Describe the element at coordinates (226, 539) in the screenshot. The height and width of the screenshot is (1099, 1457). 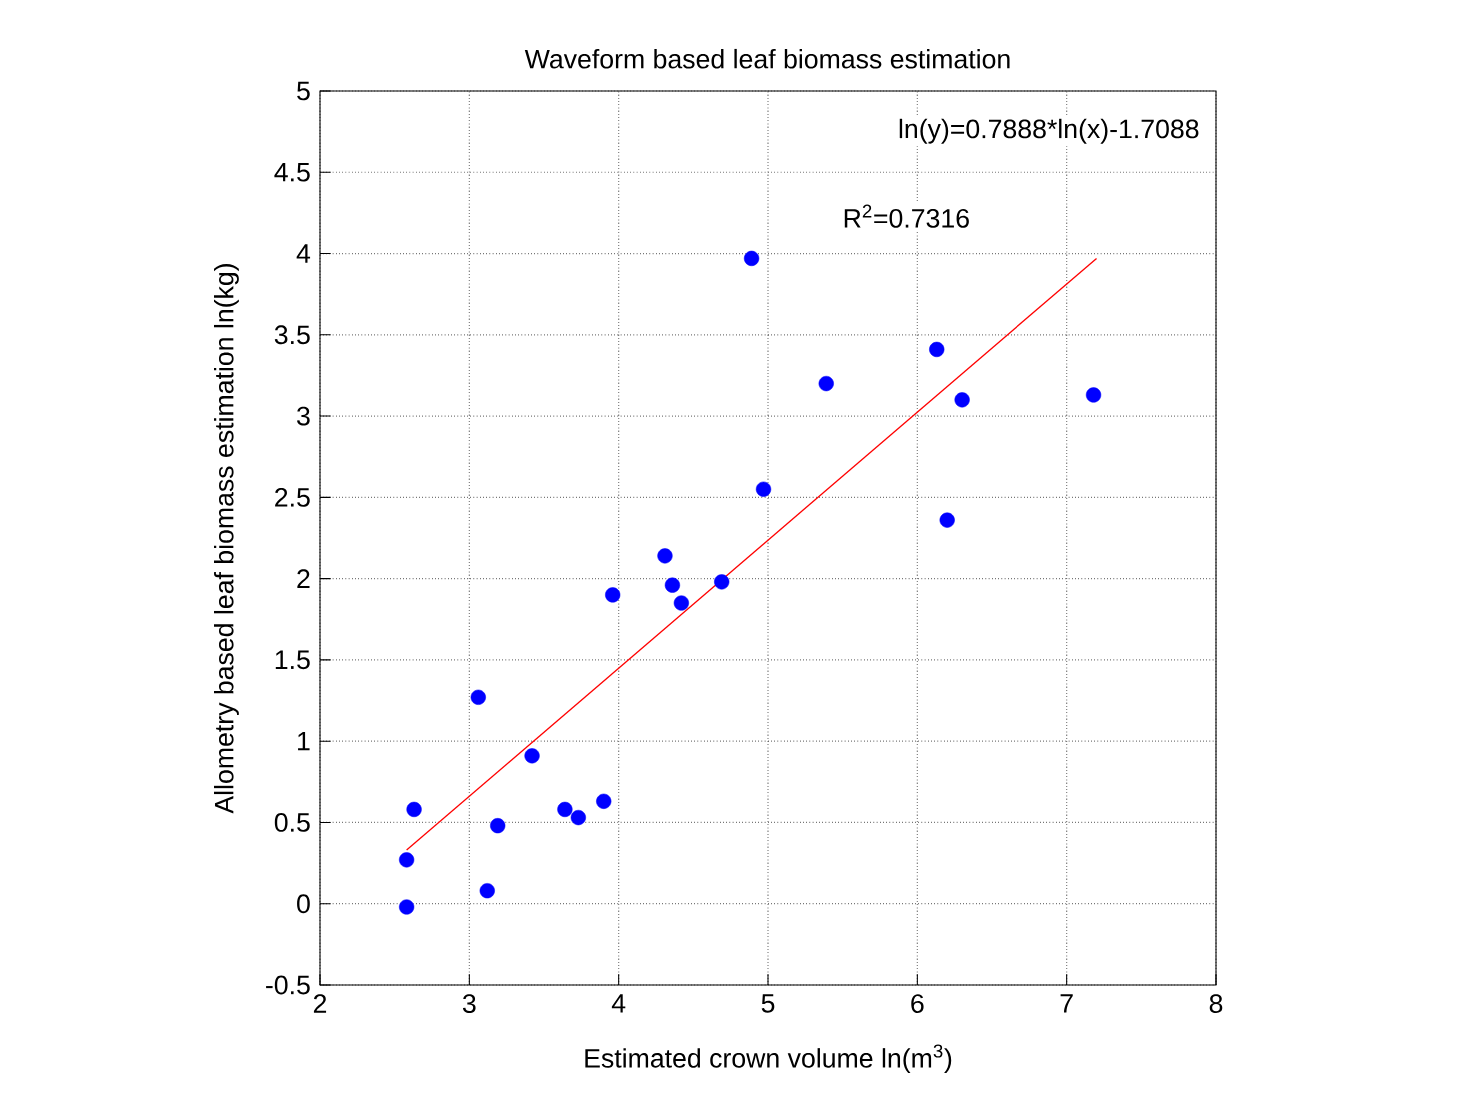
I see `y-axis-title: Allometry based leaf biomass estimation ln(kg)` at that location.